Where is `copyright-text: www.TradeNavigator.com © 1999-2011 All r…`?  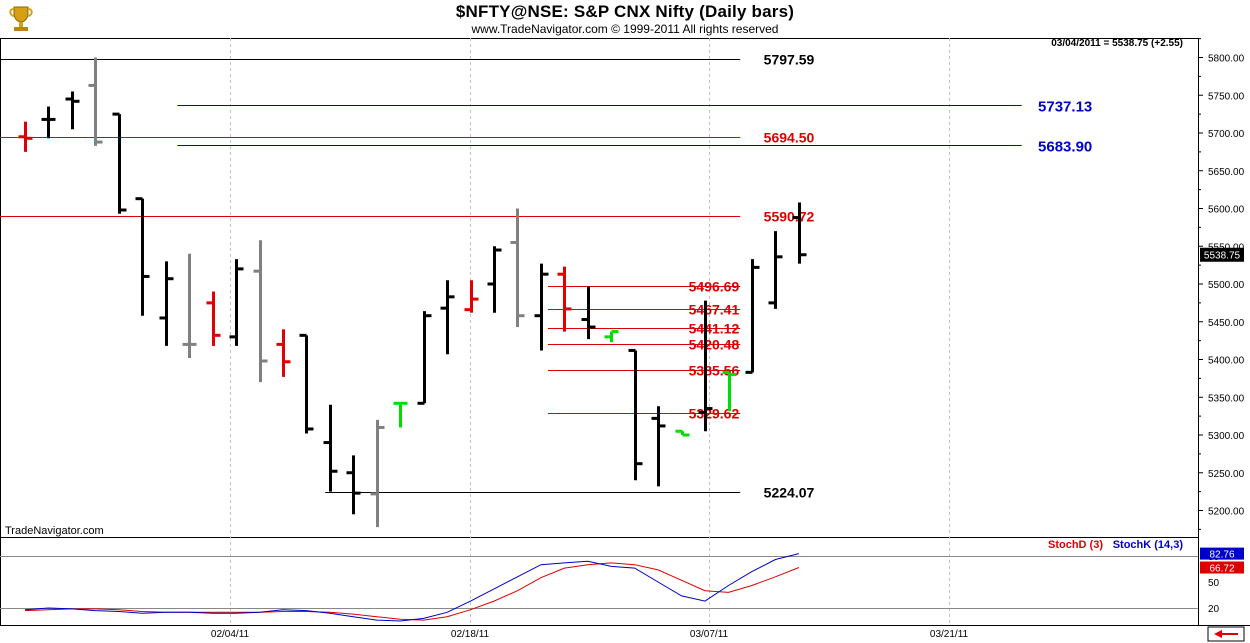
copyright-text: www.TradeNavigator.com © 1999-2011 All r… is located at coordinates (625, 29).